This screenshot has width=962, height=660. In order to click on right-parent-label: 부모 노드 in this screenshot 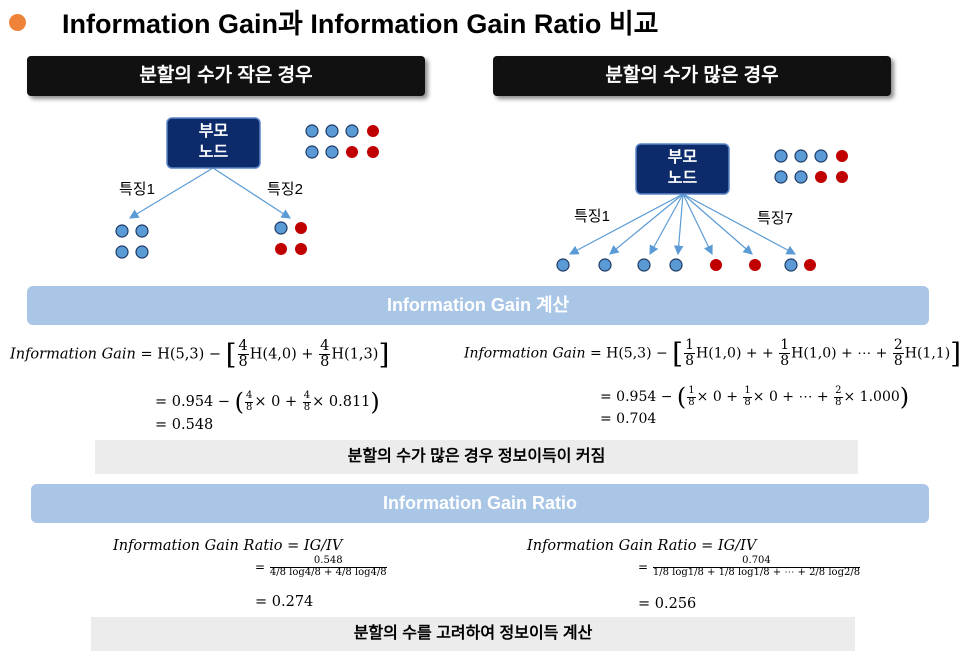, I will do `click(682, 168)`.